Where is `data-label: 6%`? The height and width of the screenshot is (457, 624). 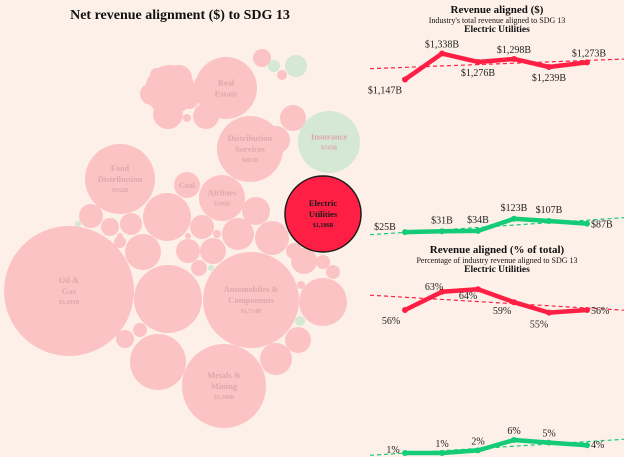
data-label: 6% is located at coordinates (513, 431).